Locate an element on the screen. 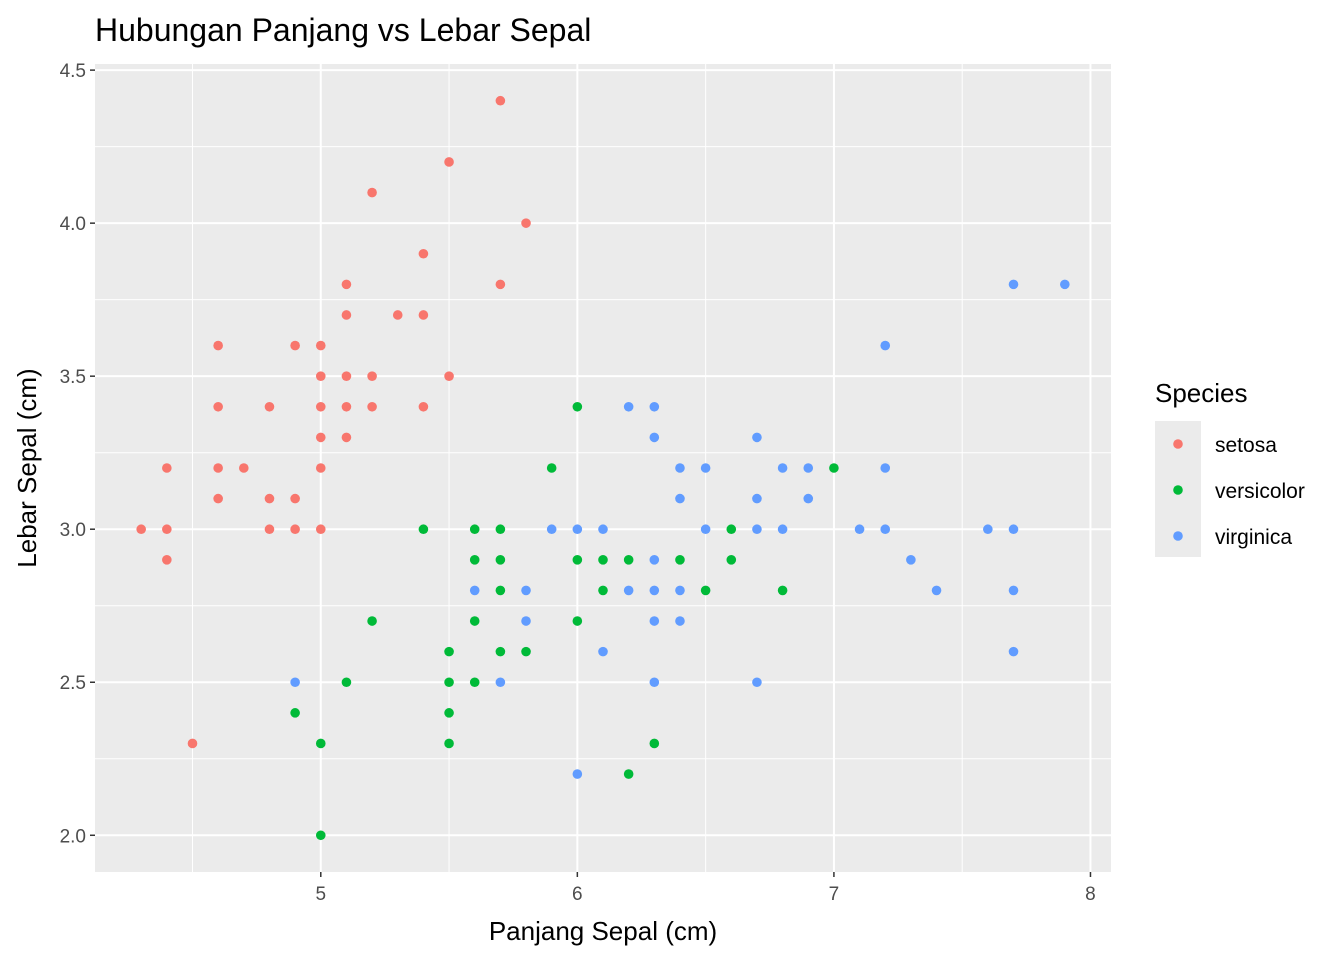 The width and height of the screenshot is (1344, 960). legend-label-virginica: virginica is located at coordinates (1253, 537).